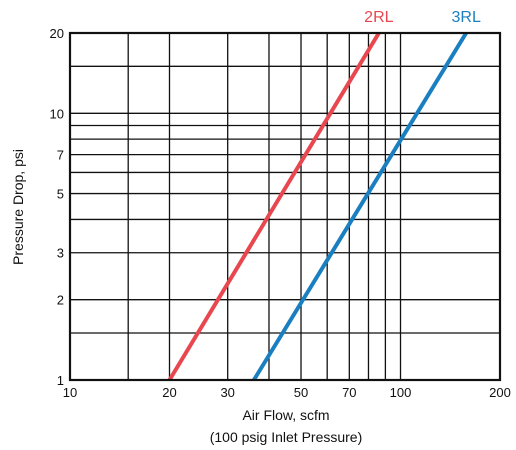 This screenshot has height=450, width=516. What do you see at coordinates (57, 113) in the screenshot?
I see `y-tick-label: 10` at bounding box center [57, 113].